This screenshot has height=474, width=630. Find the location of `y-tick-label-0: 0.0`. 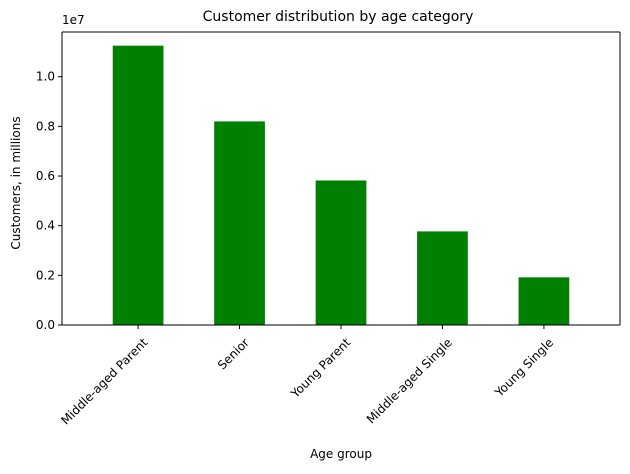

y-tick-label-0: 0.0 is located at coordinates (45, 325).